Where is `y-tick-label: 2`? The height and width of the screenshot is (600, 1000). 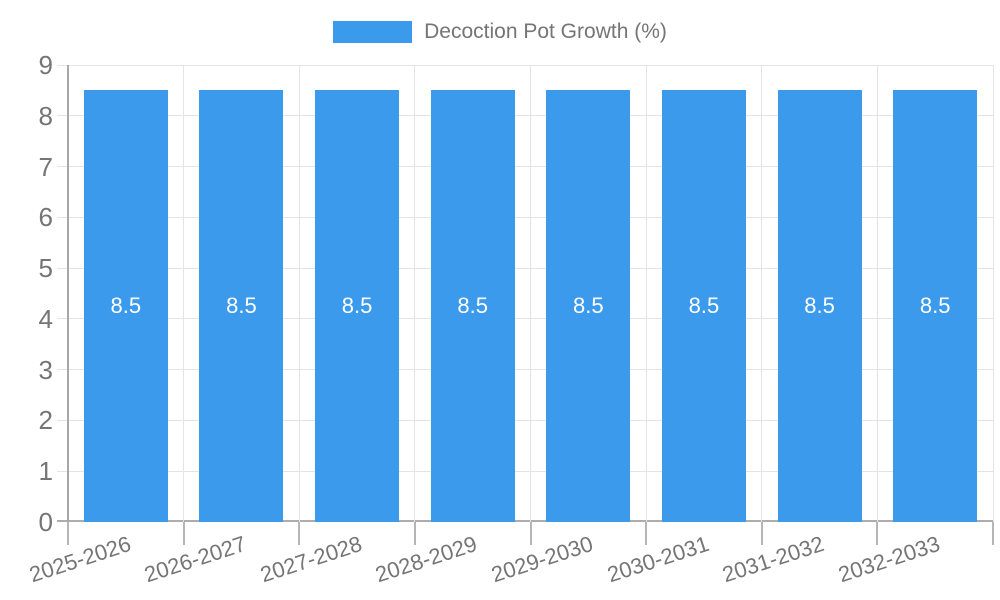
y-tick-label: 2 is located at coordinates (45, 420).